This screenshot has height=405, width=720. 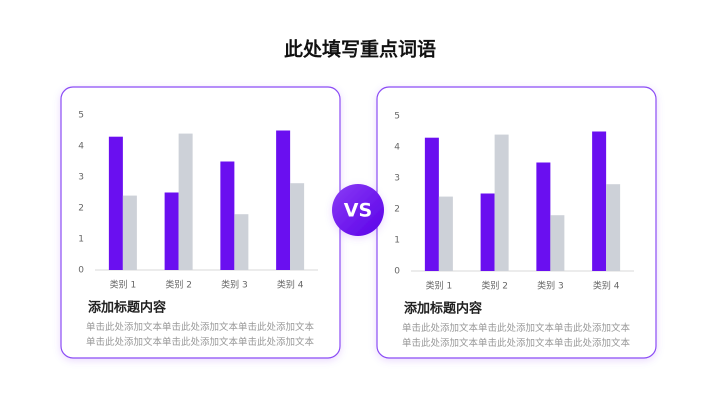 I want to click on vs-badge, so click(x=358, y=210).